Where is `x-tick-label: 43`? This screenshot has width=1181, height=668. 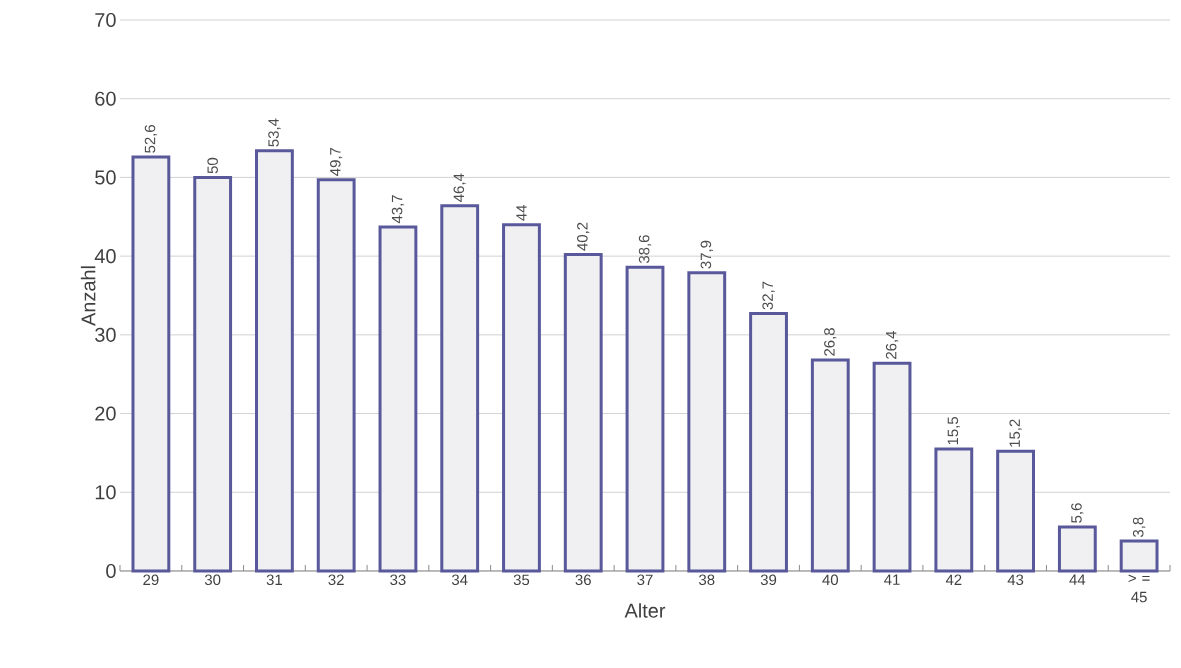 x-tick-label: 43 is located at coordinates (1015, 580).